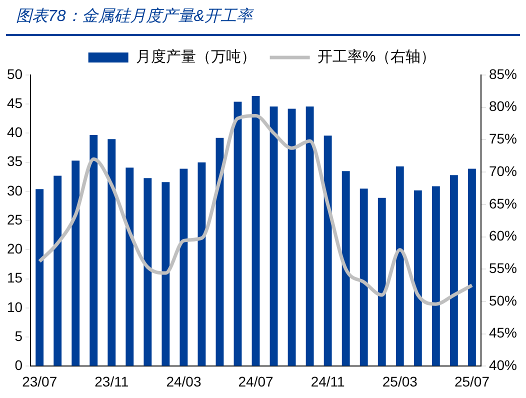  What do you see at coordinates (18, 336) in the screenshot?
I see `y-tick-label: 5` at bounding box center [18, 336].